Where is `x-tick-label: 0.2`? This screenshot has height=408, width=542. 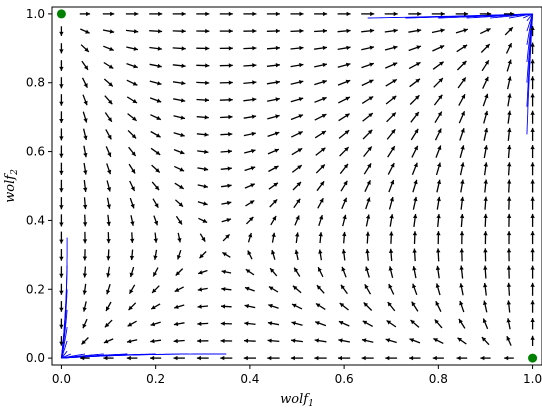 x-tick-label: 0.2 is located at coordinates (155, 379).